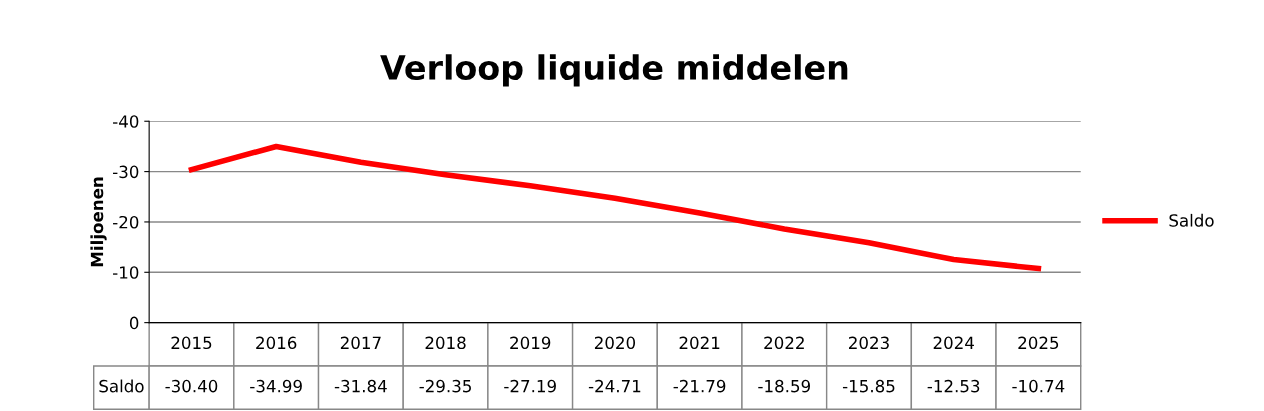  I want to click on data-label: -24.71, so click(614, 386).